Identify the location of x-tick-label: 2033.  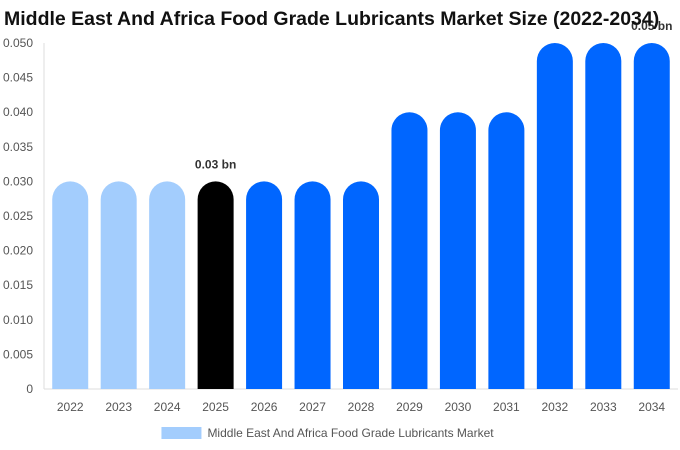
(603, 407).